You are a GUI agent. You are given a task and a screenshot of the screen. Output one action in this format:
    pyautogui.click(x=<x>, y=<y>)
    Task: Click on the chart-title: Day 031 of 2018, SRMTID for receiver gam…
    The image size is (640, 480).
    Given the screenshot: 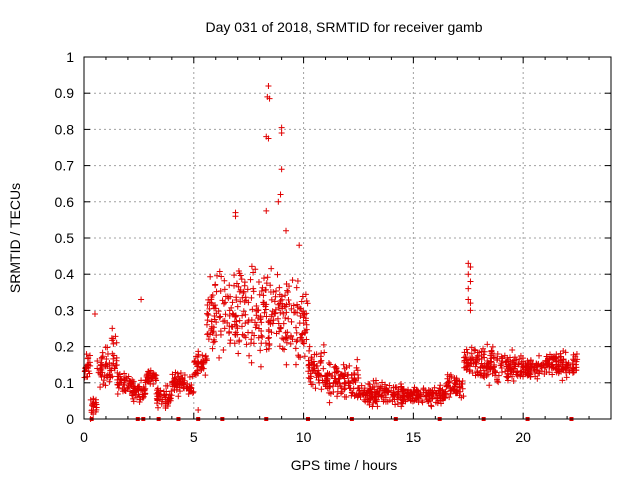 What is the action you would take?
    pyautogui.click(x=343, y=27)
    